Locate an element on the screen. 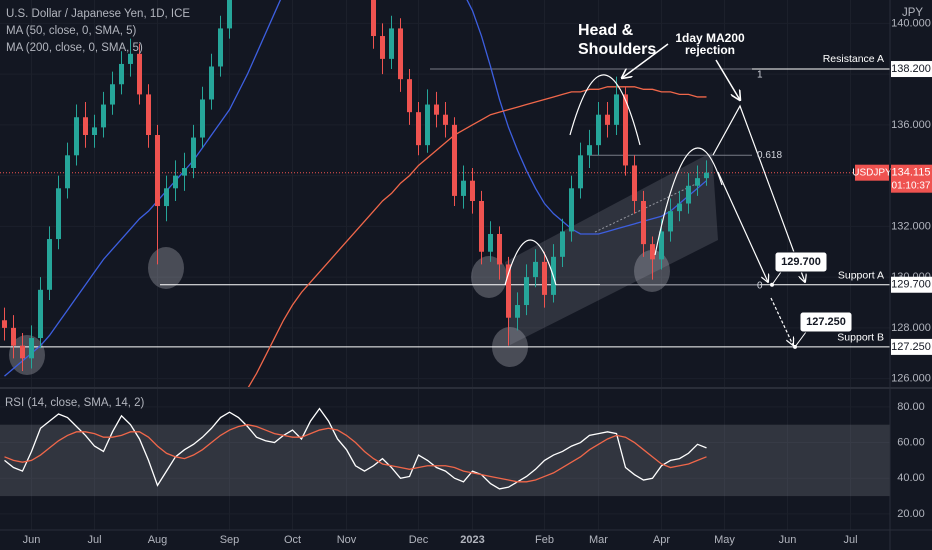 Image resolution: width=932 pixels, height=550 pixels. legend-entry: MA (200, close, 0, SMA, 5) is located at coordinates (74, 48).